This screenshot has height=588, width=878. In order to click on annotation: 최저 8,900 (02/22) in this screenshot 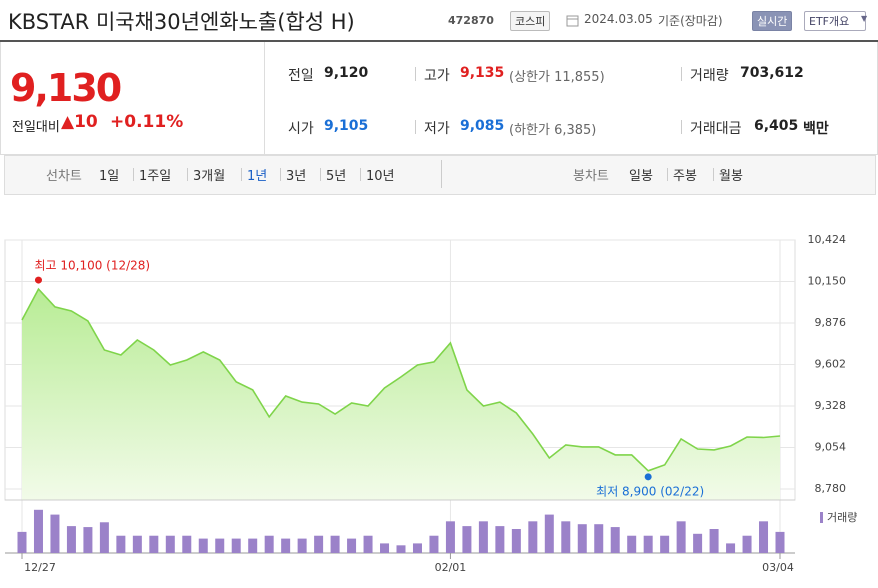, I will do `click(650, 491)`.